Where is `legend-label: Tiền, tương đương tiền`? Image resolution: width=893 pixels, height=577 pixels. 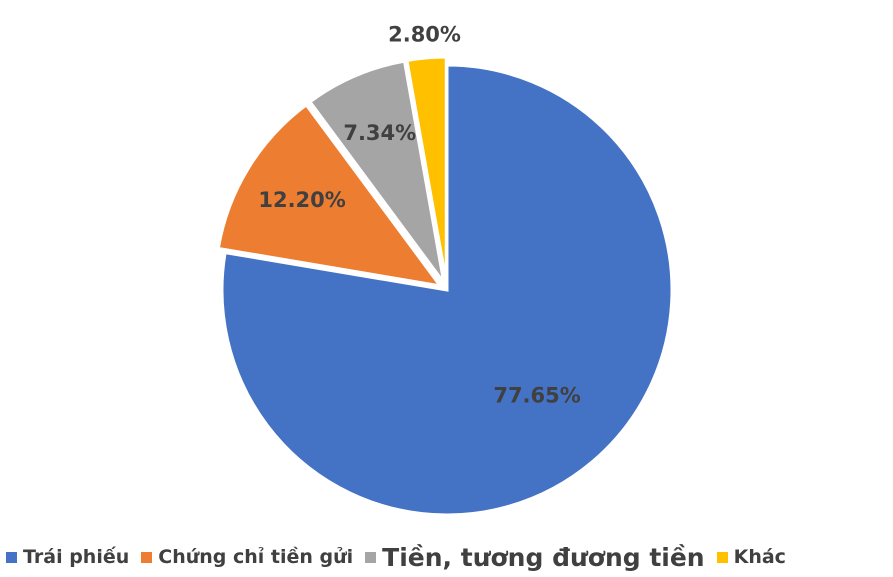
legend-label: Tiền, tương đương tiền is located at coordinates (543, 557).